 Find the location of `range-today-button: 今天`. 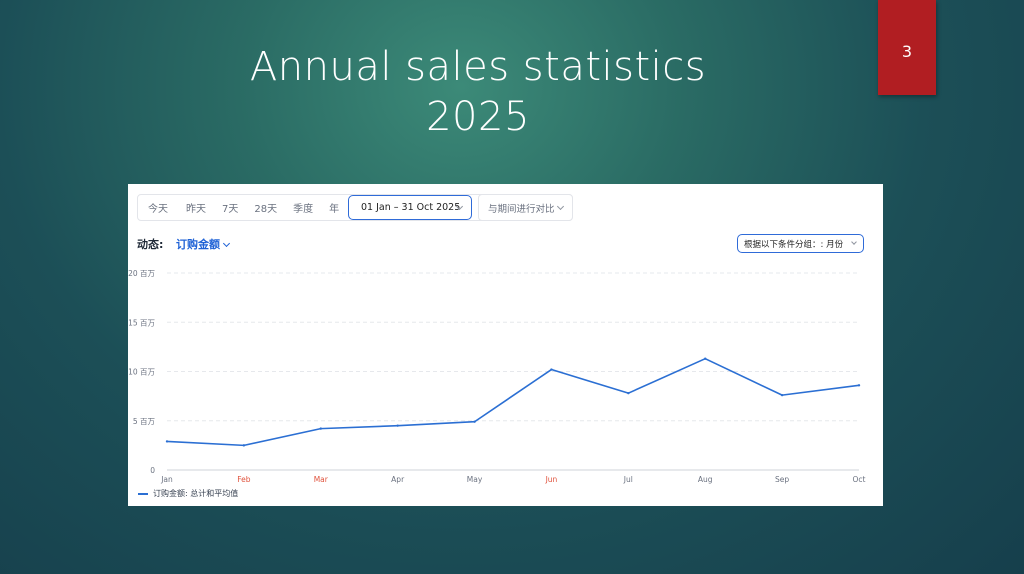

range-today-button: 今天 is located at coordinates (158, 209).